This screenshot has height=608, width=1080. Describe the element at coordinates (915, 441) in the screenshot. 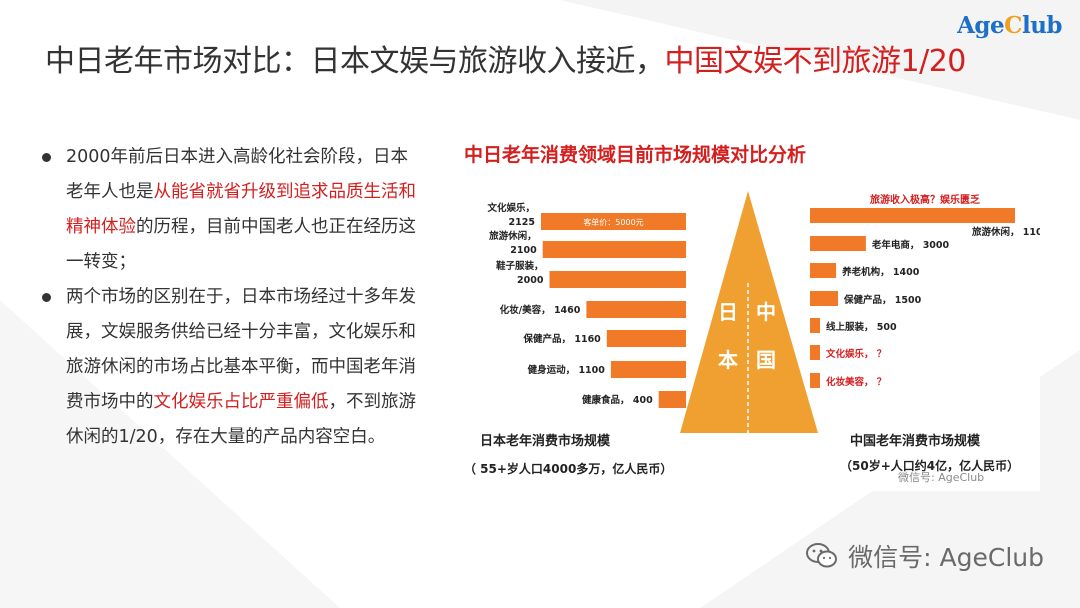

I see `china-footer-title: 中国老年消费市场规模` at that location.